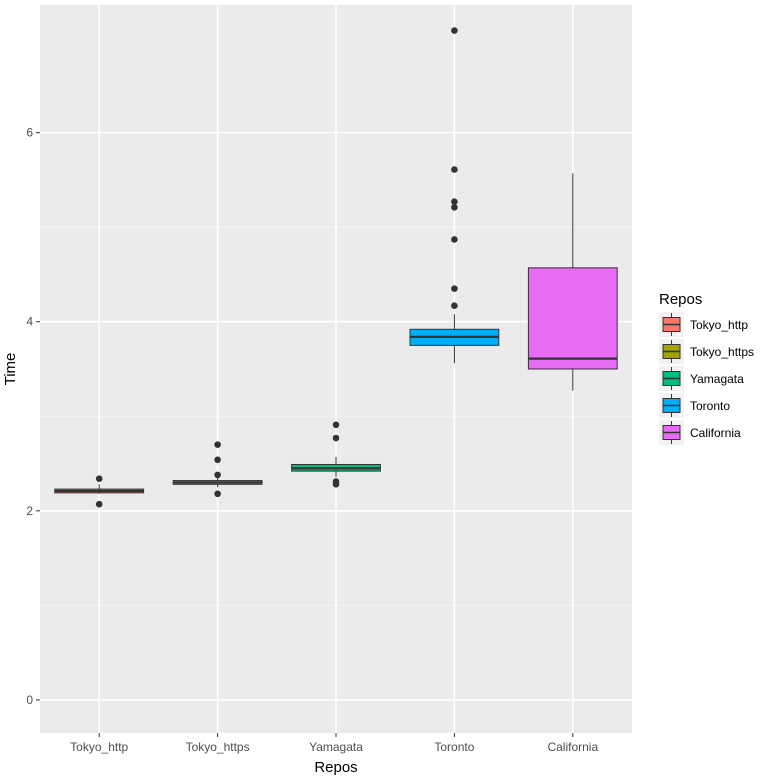 The height and width of the screenshot is (782, 769). I want to click on legend-item: California, so click(700, 432).